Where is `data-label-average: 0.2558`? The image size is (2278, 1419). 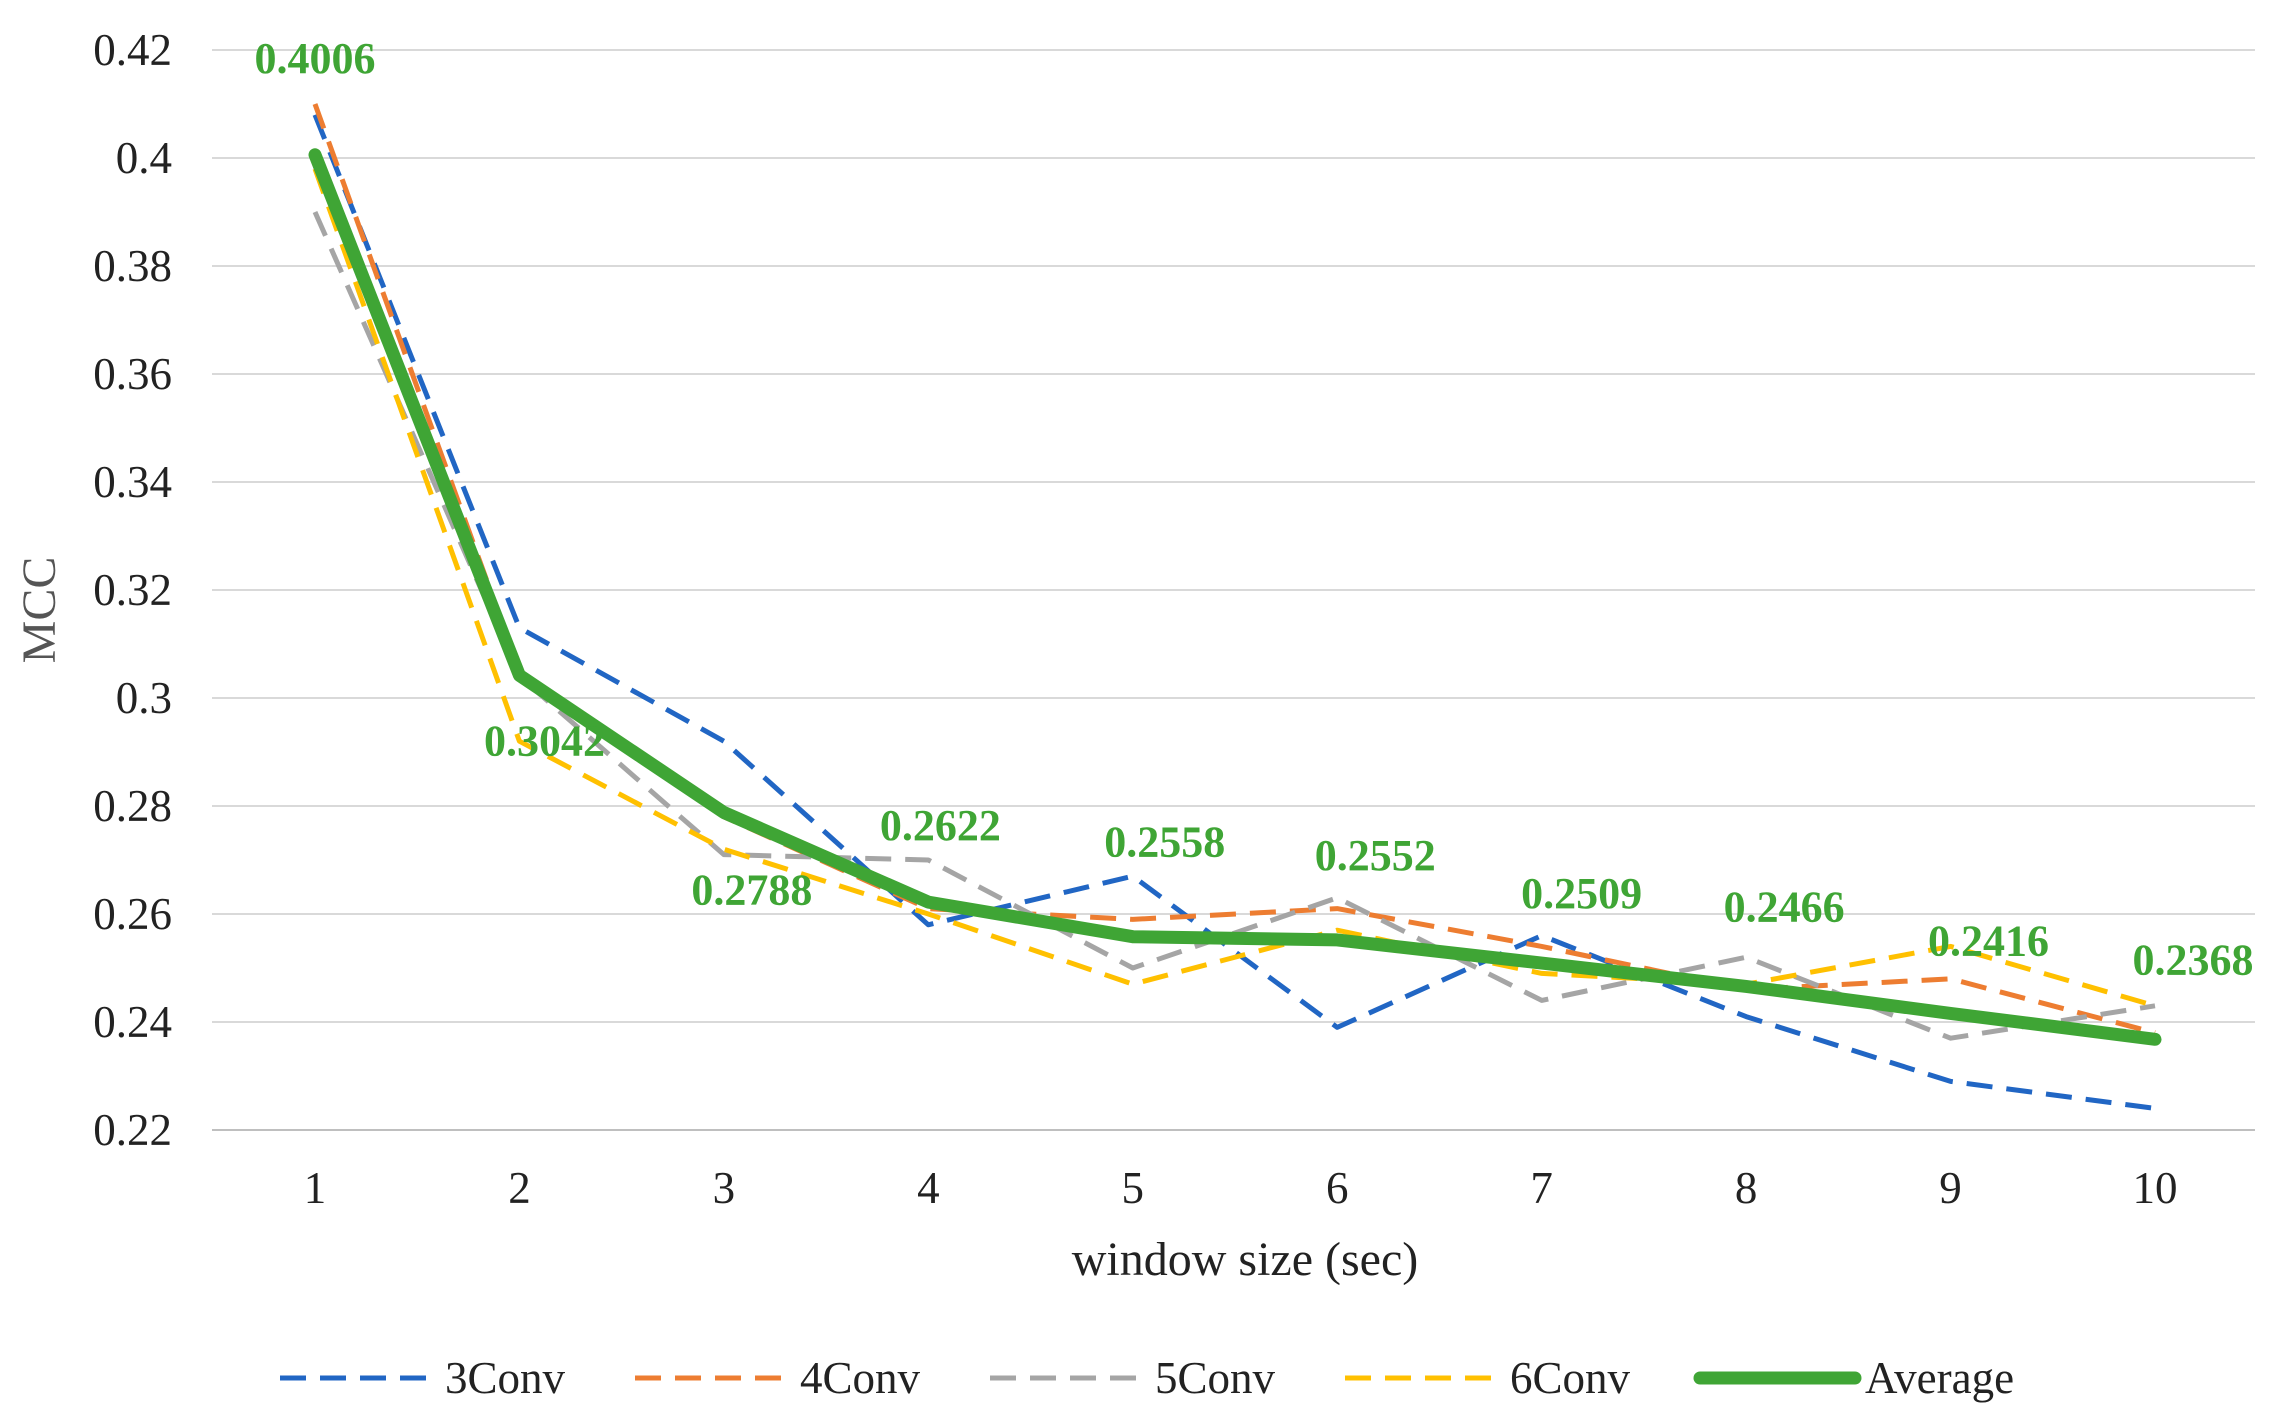
data-label-average: 0.2558 is located at coordinates (1164, 842).